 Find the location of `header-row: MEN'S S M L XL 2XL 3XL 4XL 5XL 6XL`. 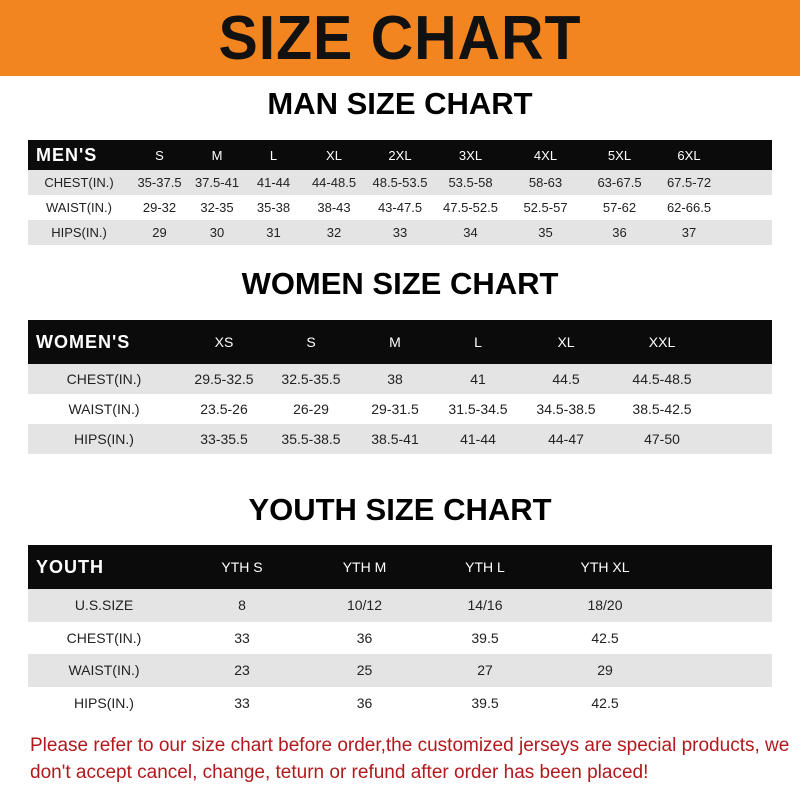

header-row: MEN'S S M L XL 2XL 3XL 4XL 5XL 6XL is located at coordinates (400, 155).